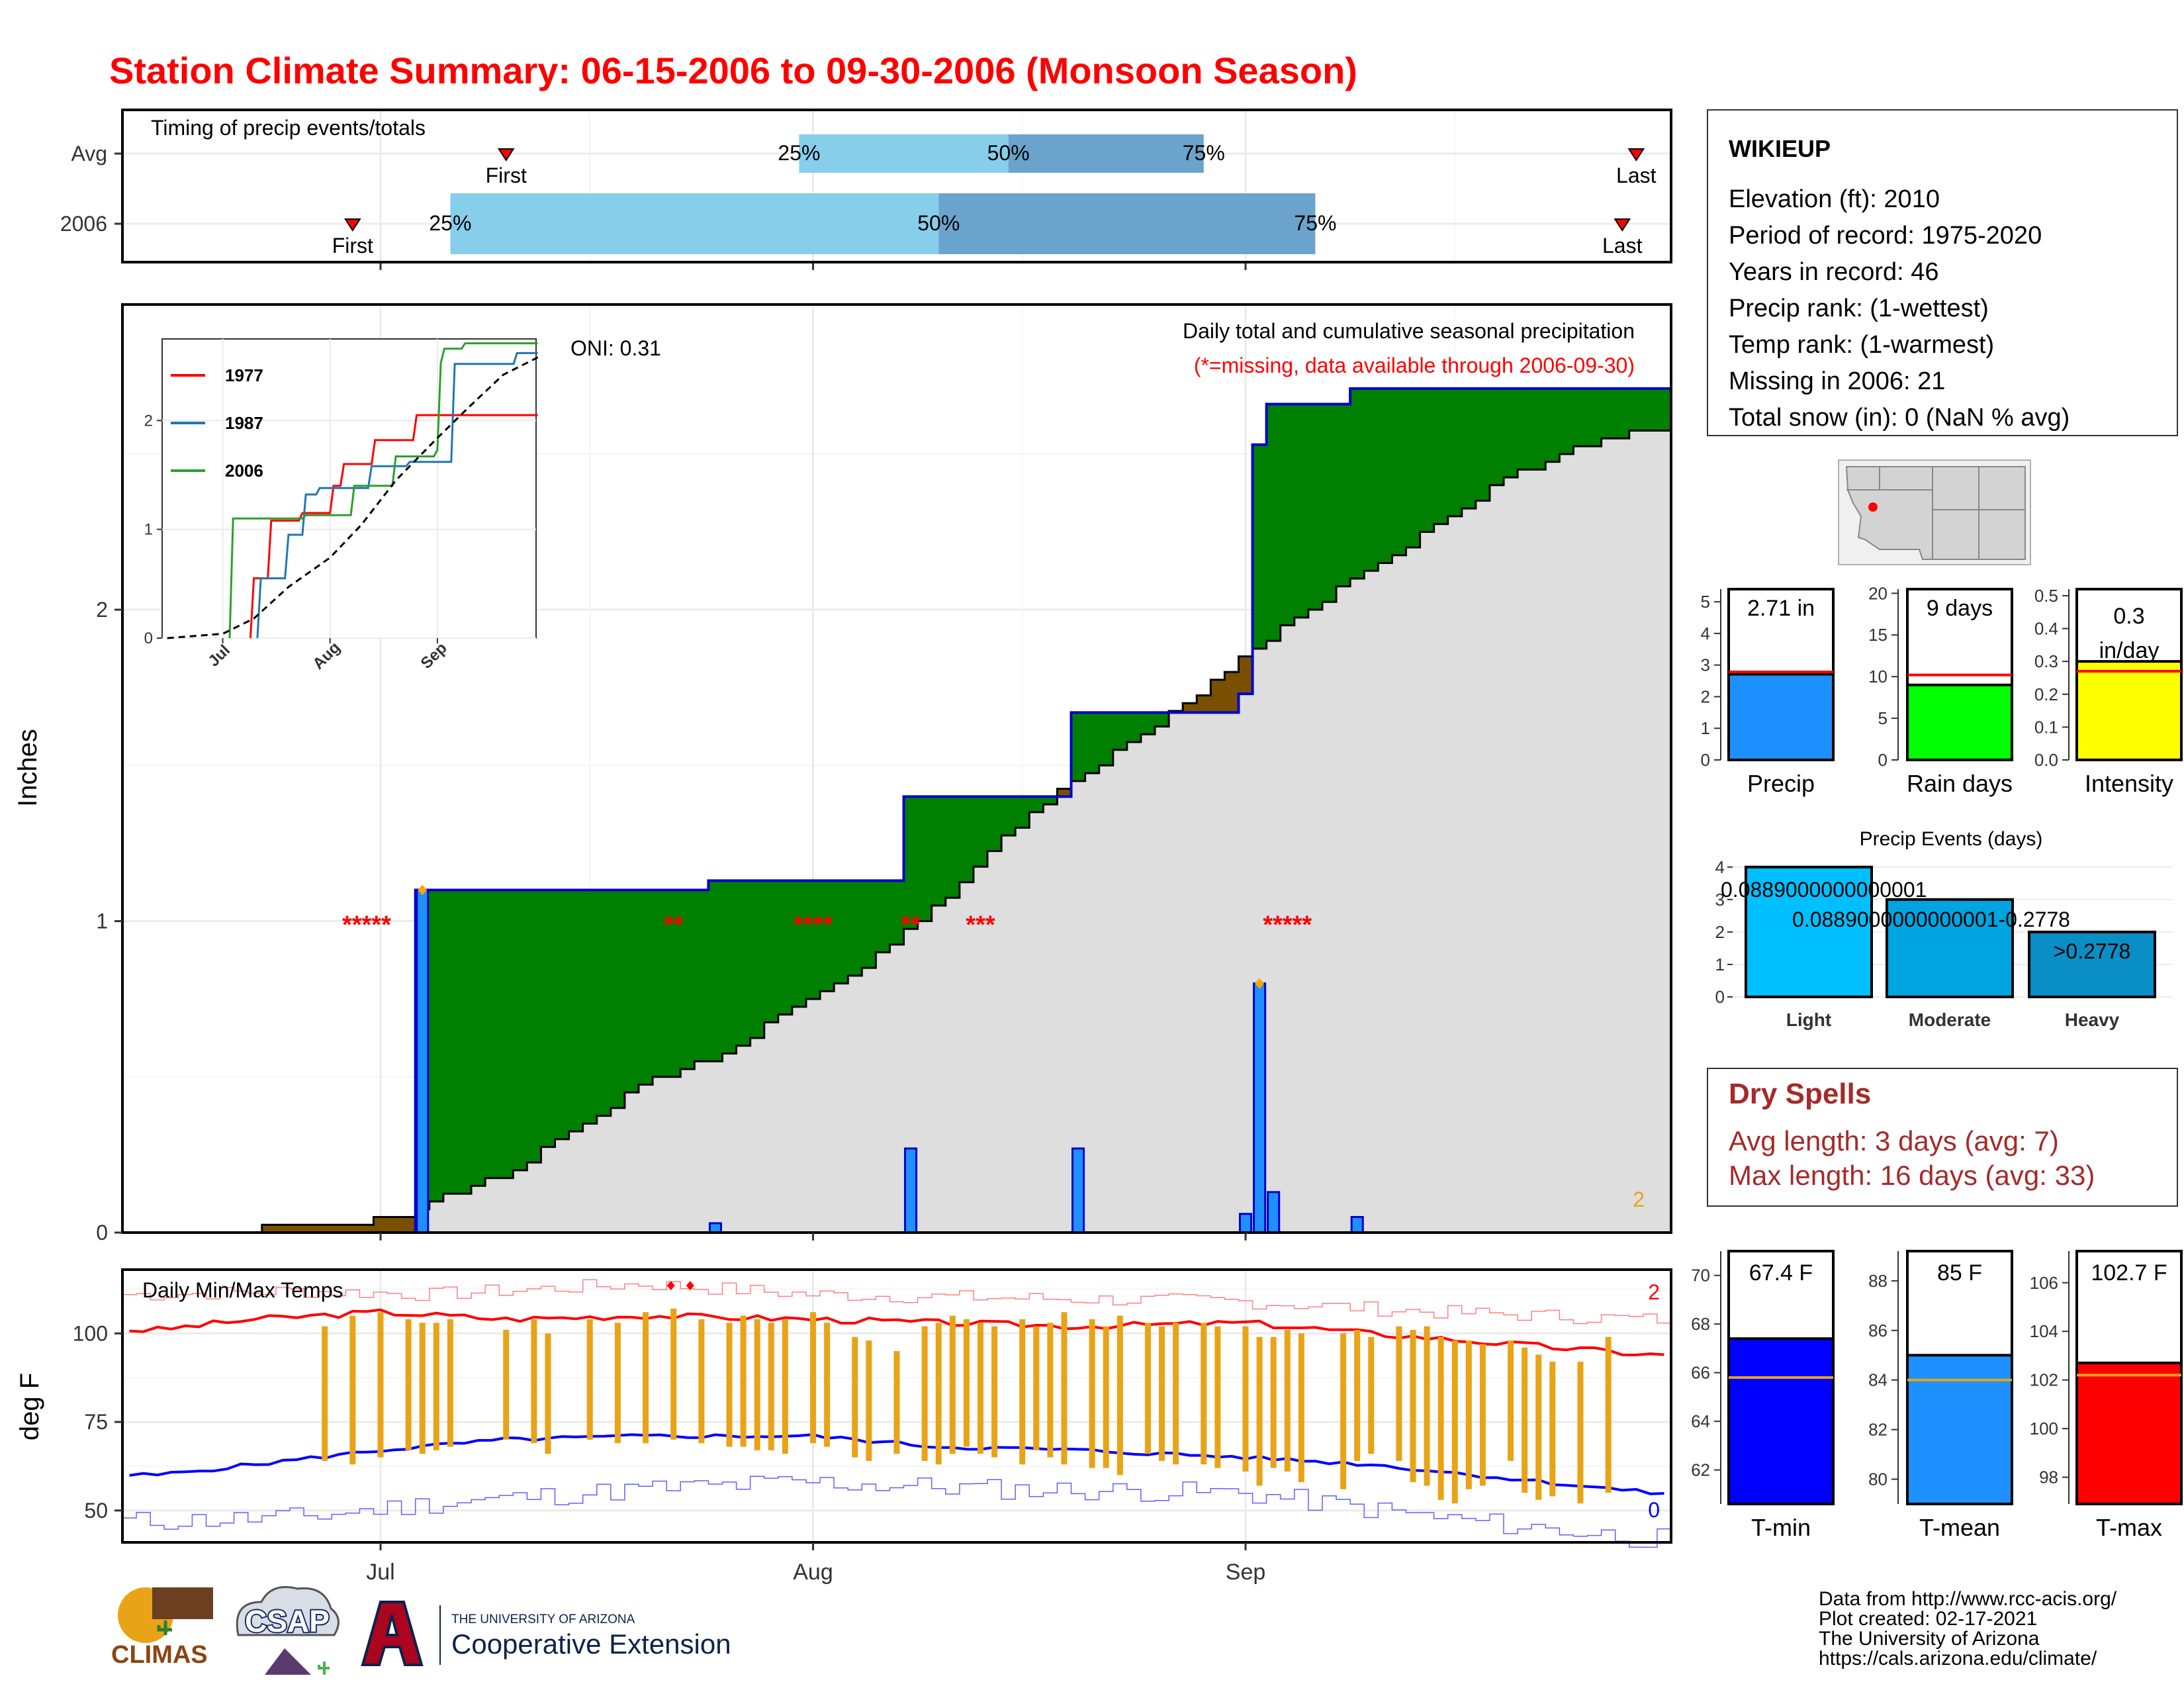 The height and width of the screenshot is (1688, 2184). Describe the element at coordinates (1781, 1421) in the screenshot. I see `temp-gauge-t-min-bar` at that location.